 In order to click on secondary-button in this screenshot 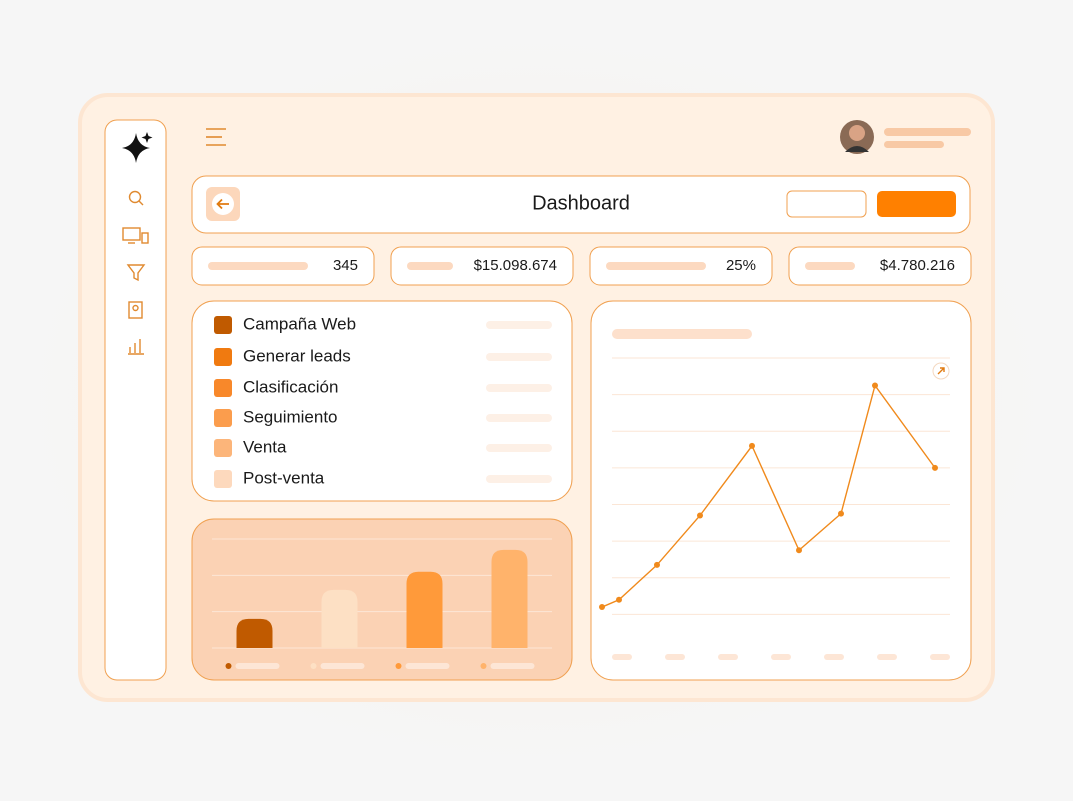, I will do `click(826, 204)`.